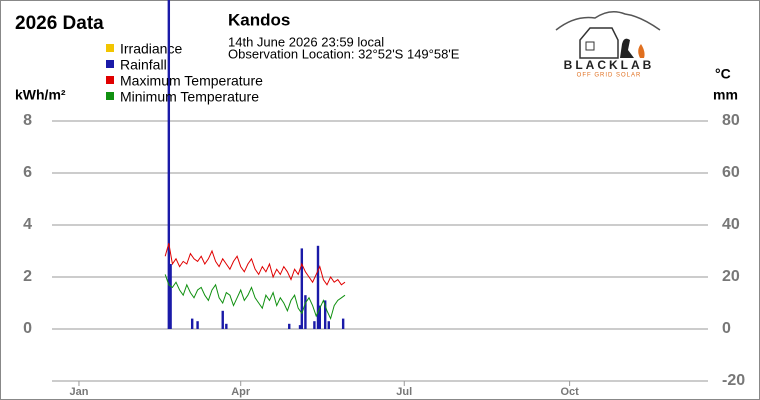  What do you see at coordinates (590, 46) in the screenshot?
I see `logo-window` at bounding box center [590, 46].